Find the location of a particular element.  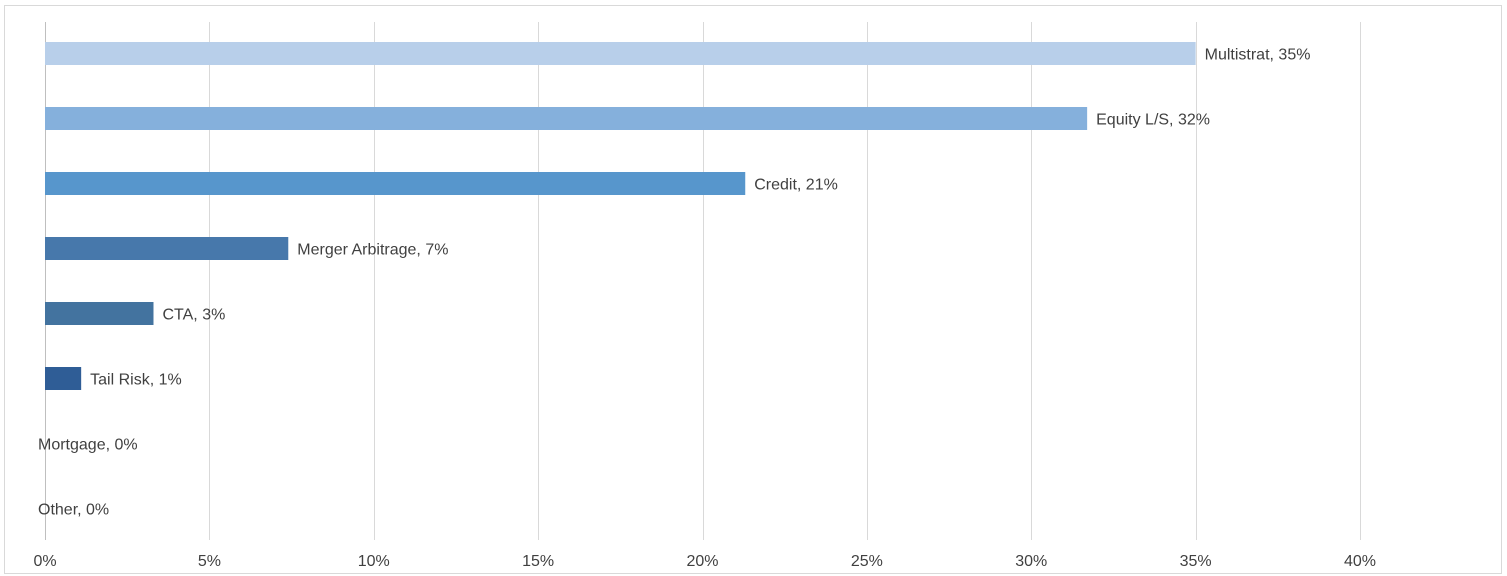

data-label: Tail Risk, 1% is located at coordinates (136, 380).